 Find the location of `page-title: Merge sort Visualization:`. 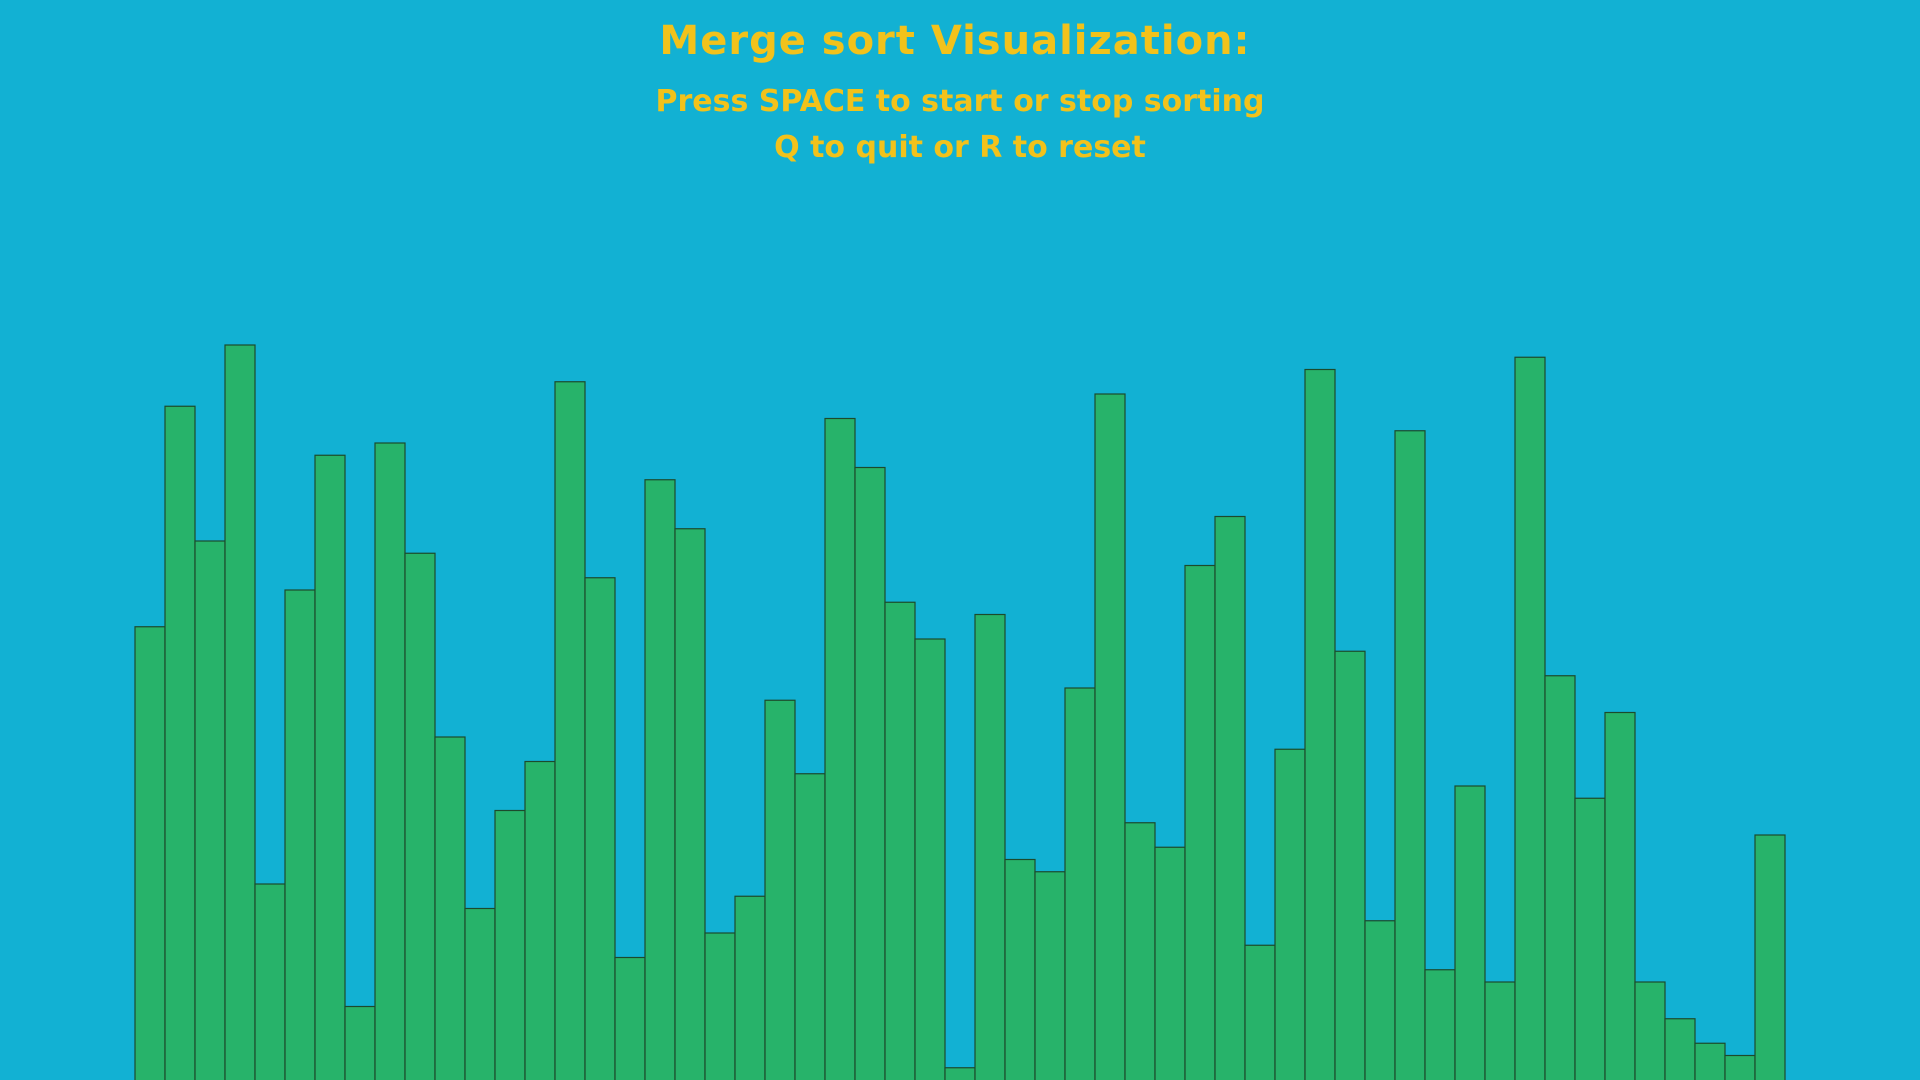

page-title: Merge sort Visualization: is located at coordinates (955, 41).